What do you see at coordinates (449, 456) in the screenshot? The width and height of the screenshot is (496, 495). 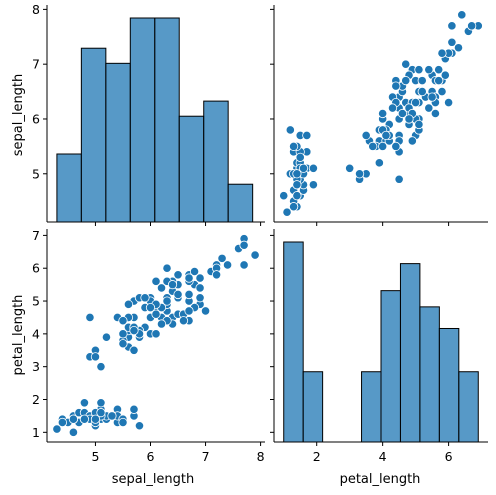 I see `x-tick-label-petal-length-2: 6` at bounding box center [449, 456].